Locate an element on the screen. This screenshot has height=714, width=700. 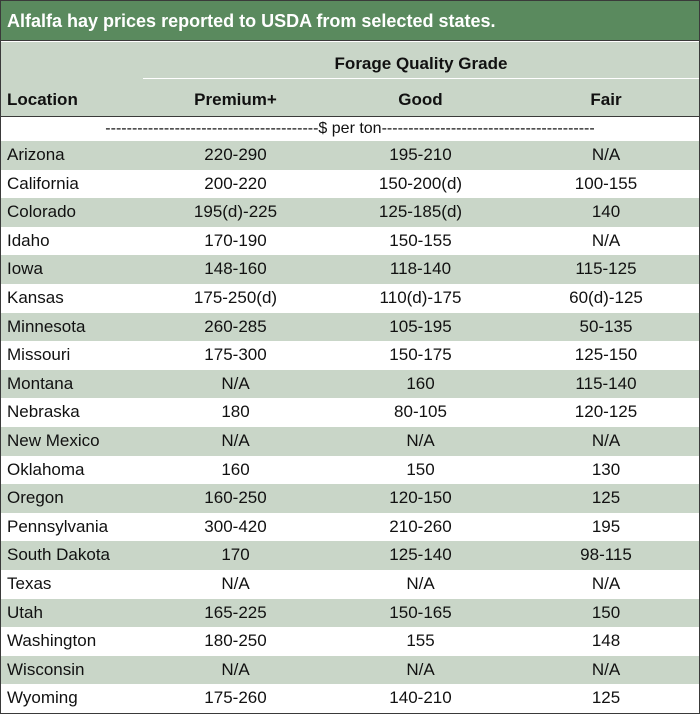
cell-good: 105-195 is located at coordinates (420, 326).